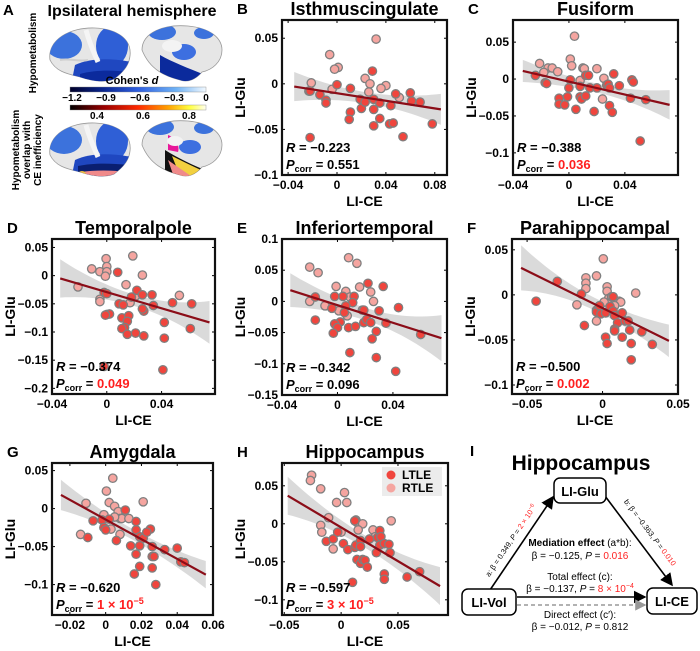 This screenshot has width=700, height=651. I want to click on direct-effect-p-value: 0.812, so click(615, 627).